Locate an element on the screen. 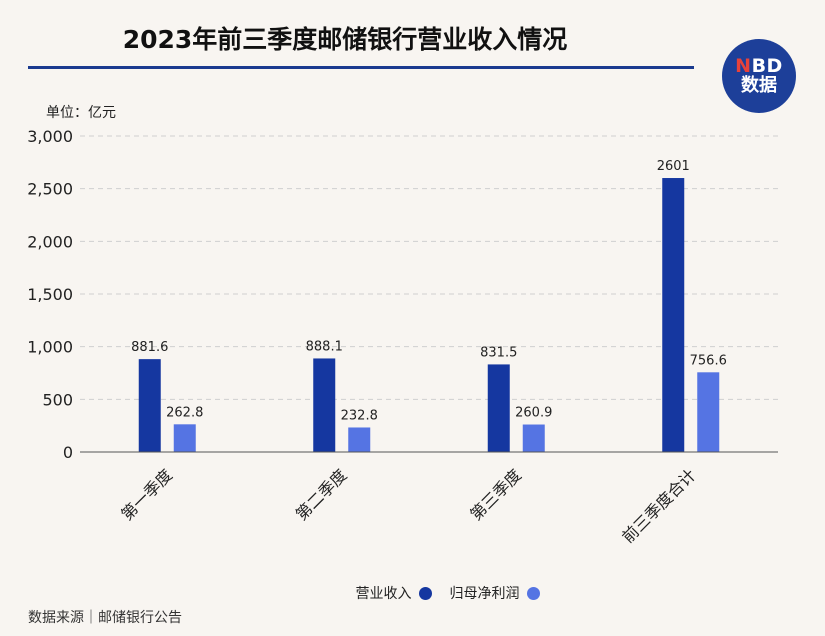  y-tick-label: 2,000 is located at coordinates (50, 241).